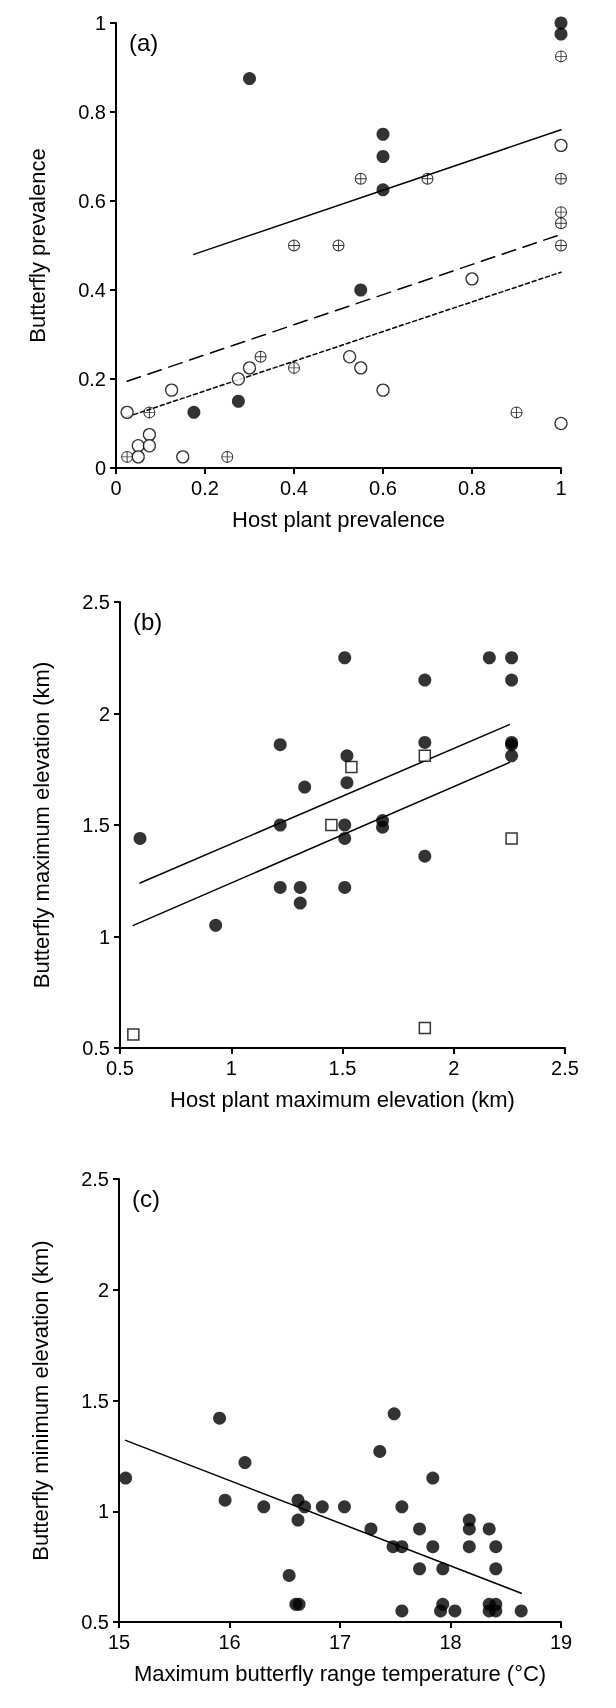 Image resolution: width=616 pixels, height=1708 pixels. I want to click on y-tick-label: 0.6, so click(92, 201).